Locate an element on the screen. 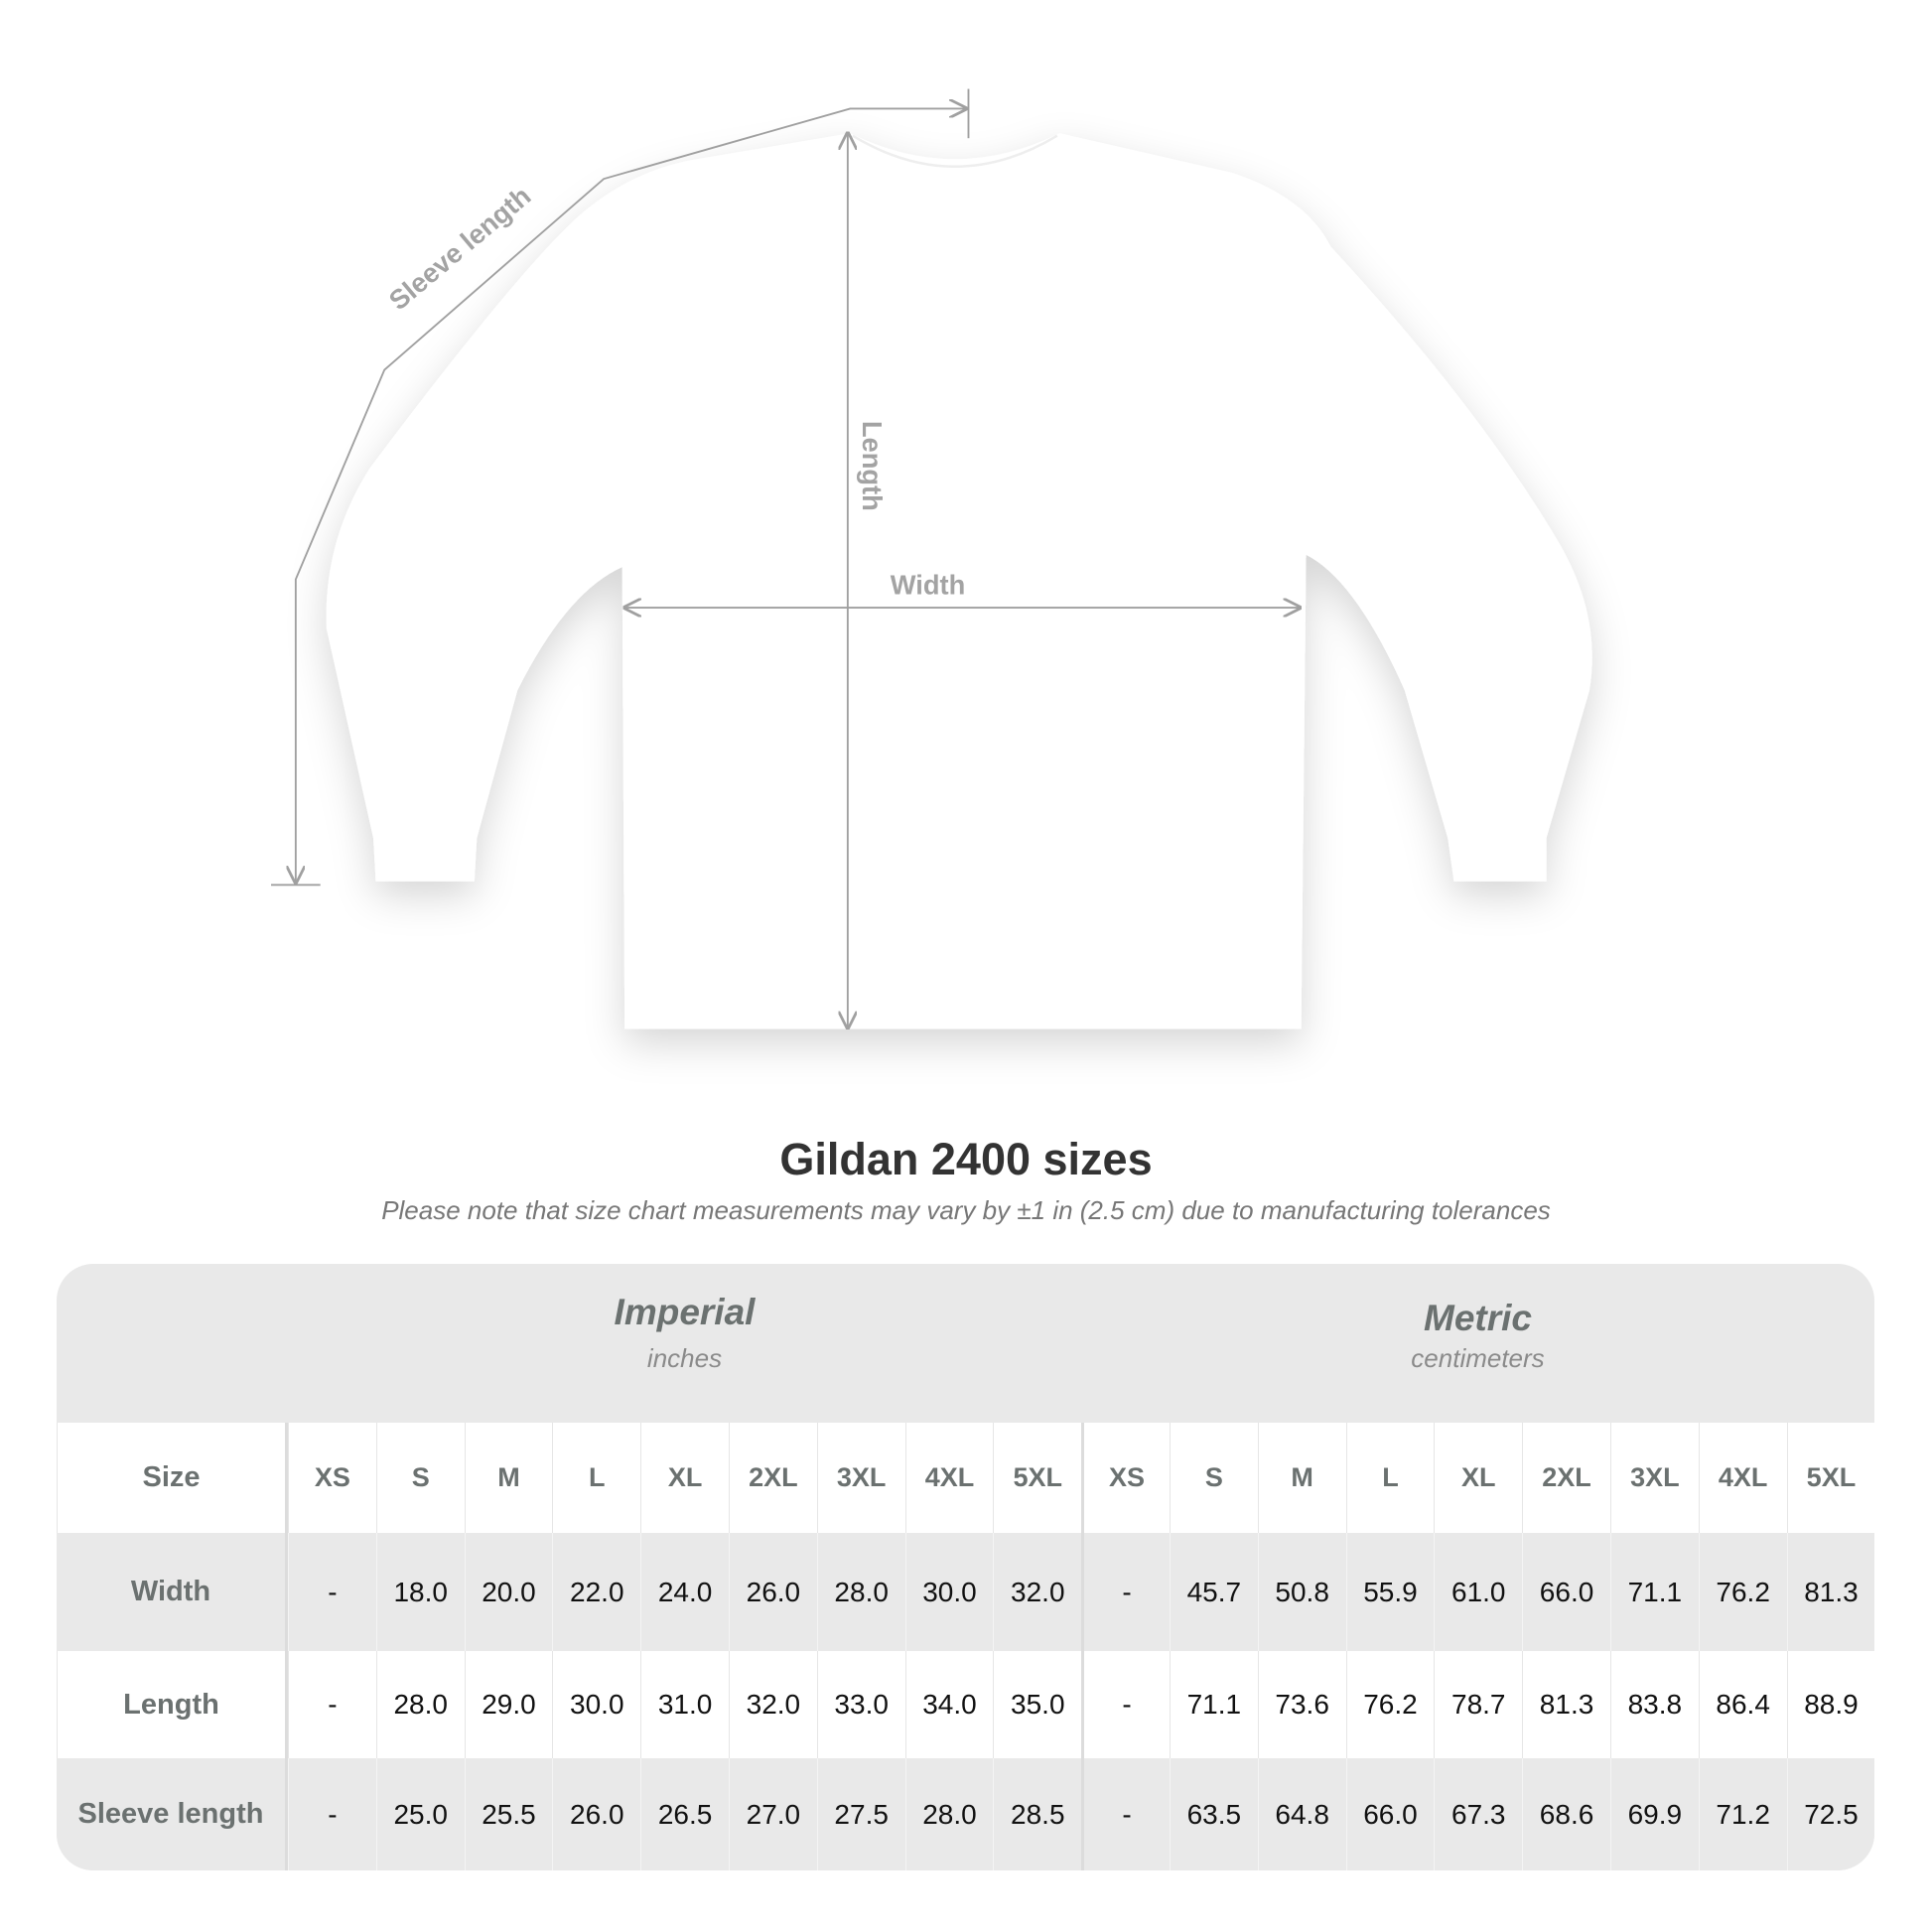 This screenshot has height=1932, width=1932. metric-value-cell: 67.3 is located at coordinates (1478, 1814).